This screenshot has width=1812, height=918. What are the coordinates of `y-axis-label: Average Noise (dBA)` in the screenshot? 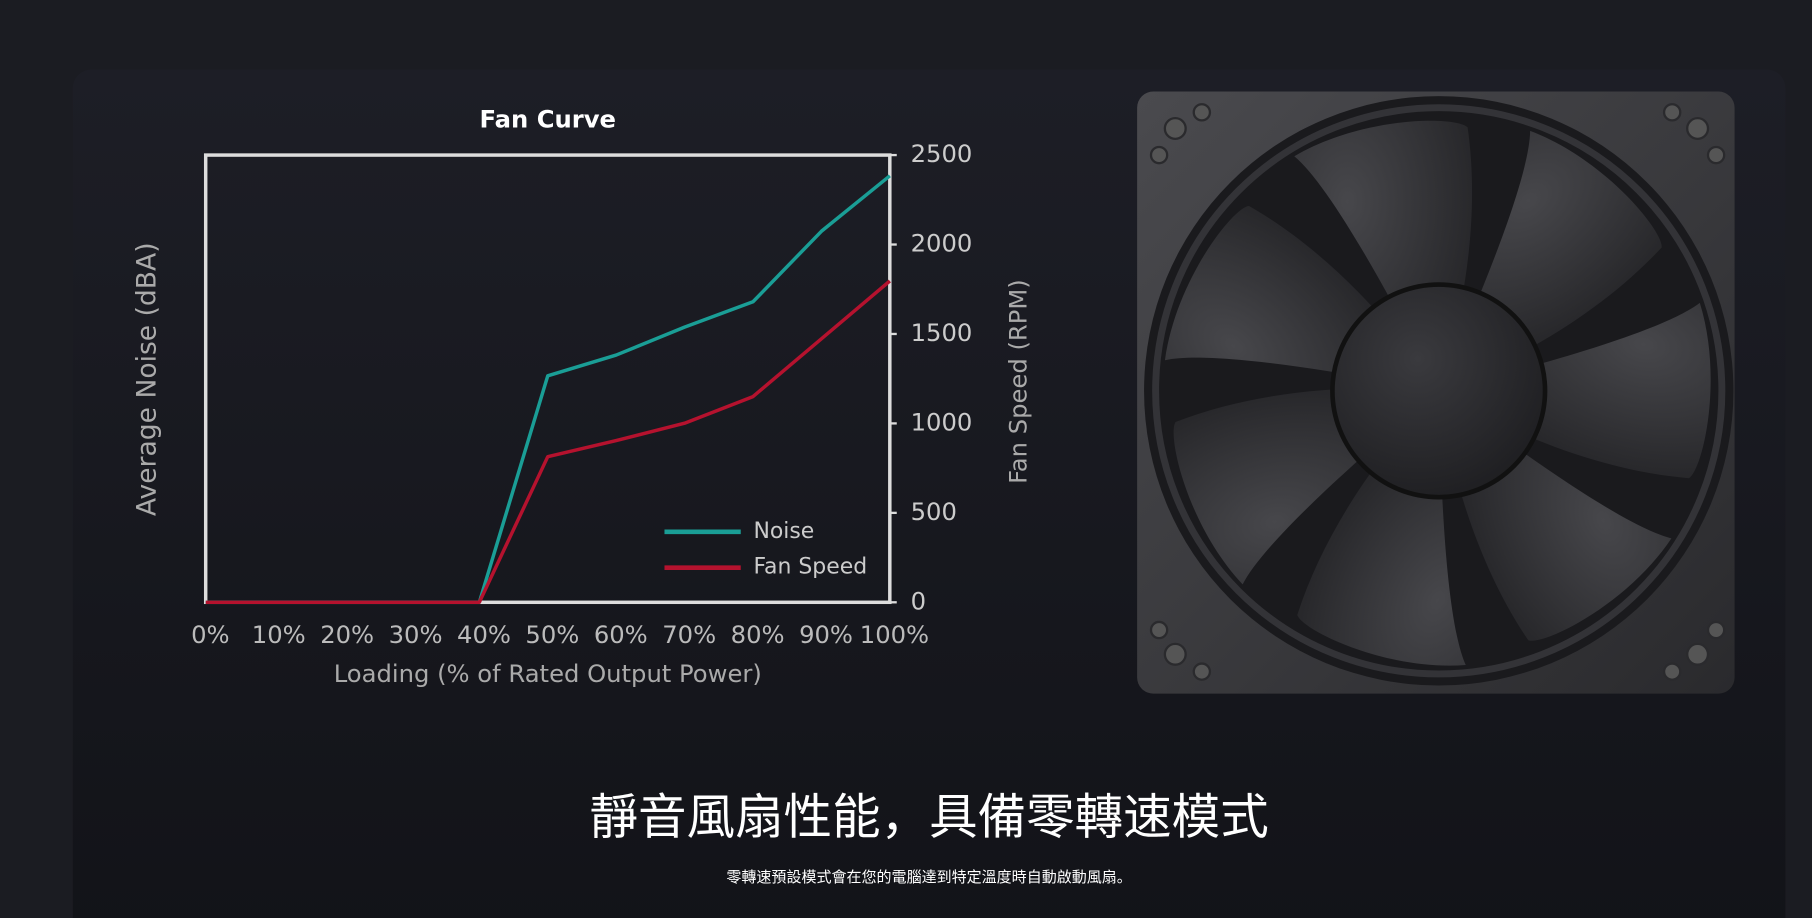 It's located at (146, 379).